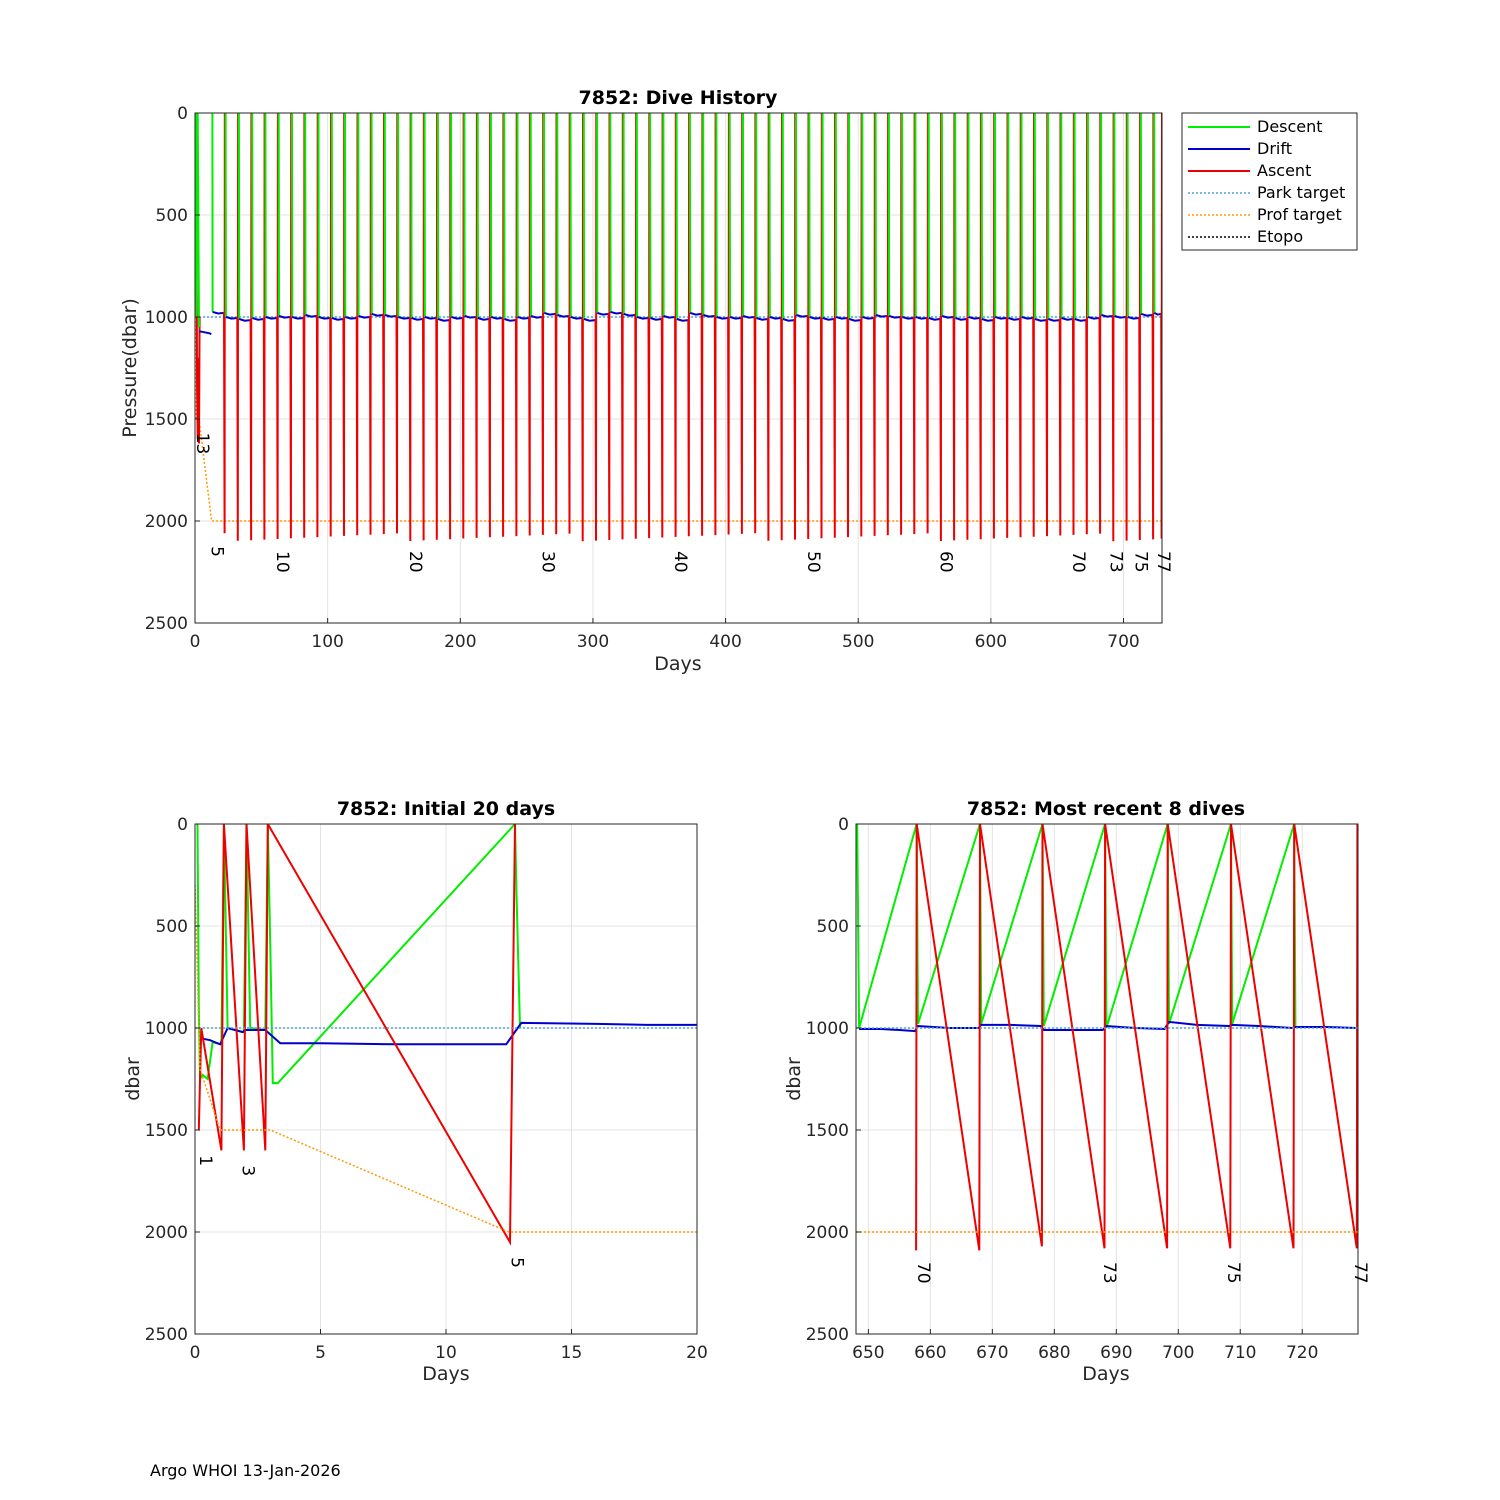 This screenshot has height=1500, width=1500. Describe the element at coordinates (1299, 214) in the screenshot. I see `legend-label: Prof target` at that location.